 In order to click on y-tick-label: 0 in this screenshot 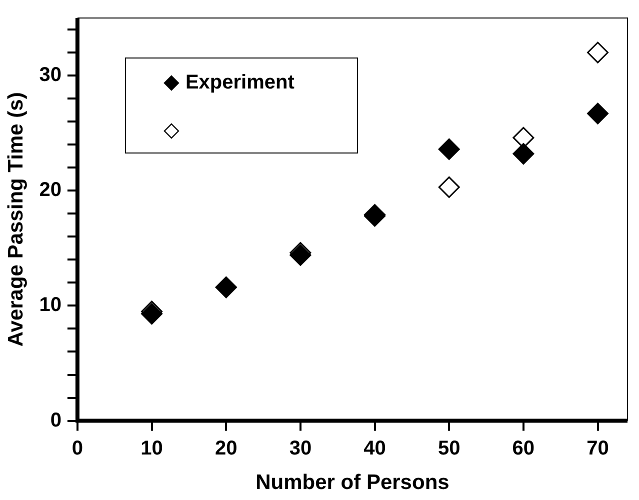, I will do `click(56, 420)`.